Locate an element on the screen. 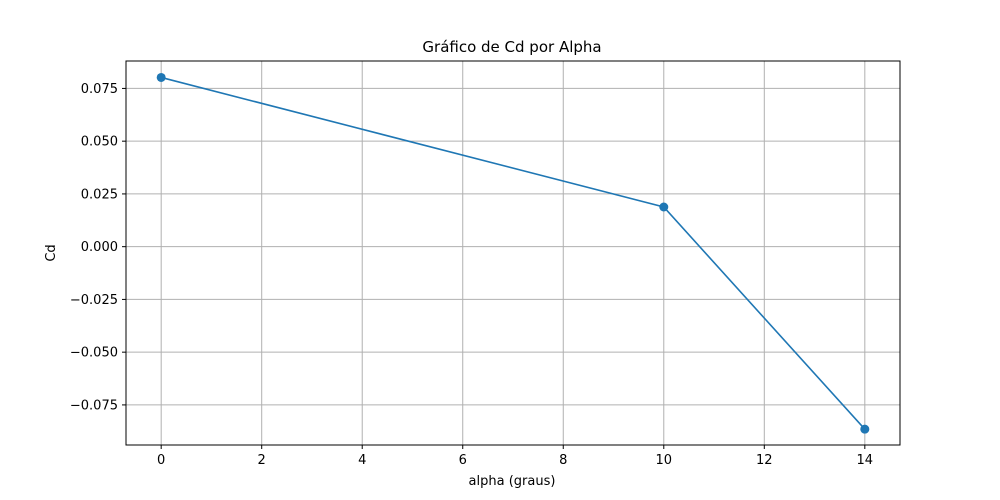 This screenshot has width=1000, height=500. y-tick-label: 0.075 is located at coordinates (99, 89).